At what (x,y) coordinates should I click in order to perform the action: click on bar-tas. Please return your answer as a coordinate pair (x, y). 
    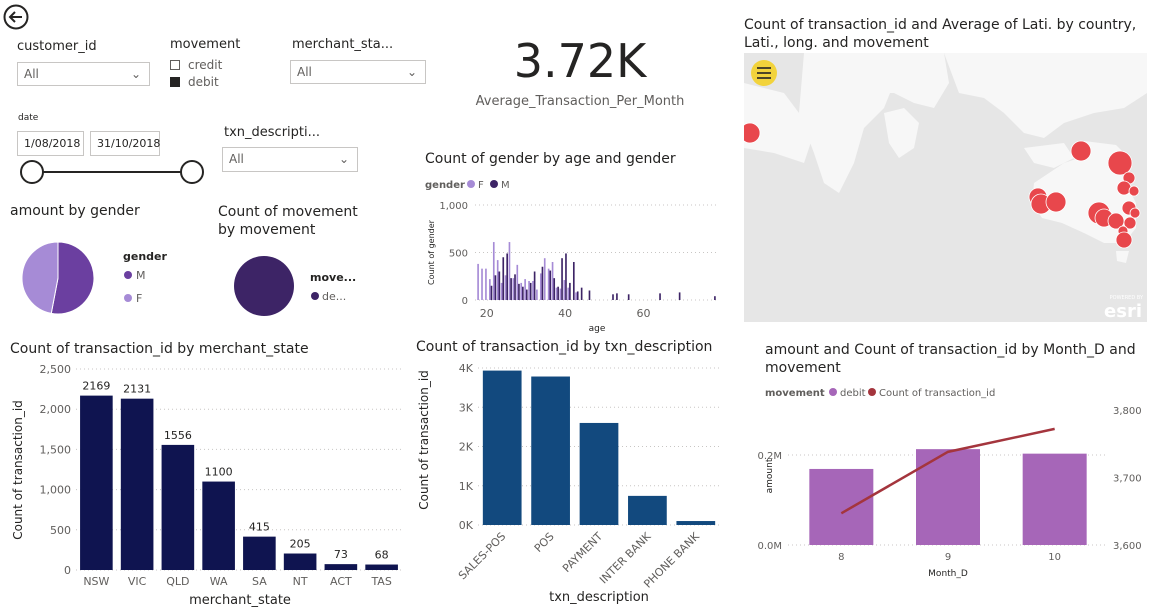
    Looking at the image, I should click on (381, 567).